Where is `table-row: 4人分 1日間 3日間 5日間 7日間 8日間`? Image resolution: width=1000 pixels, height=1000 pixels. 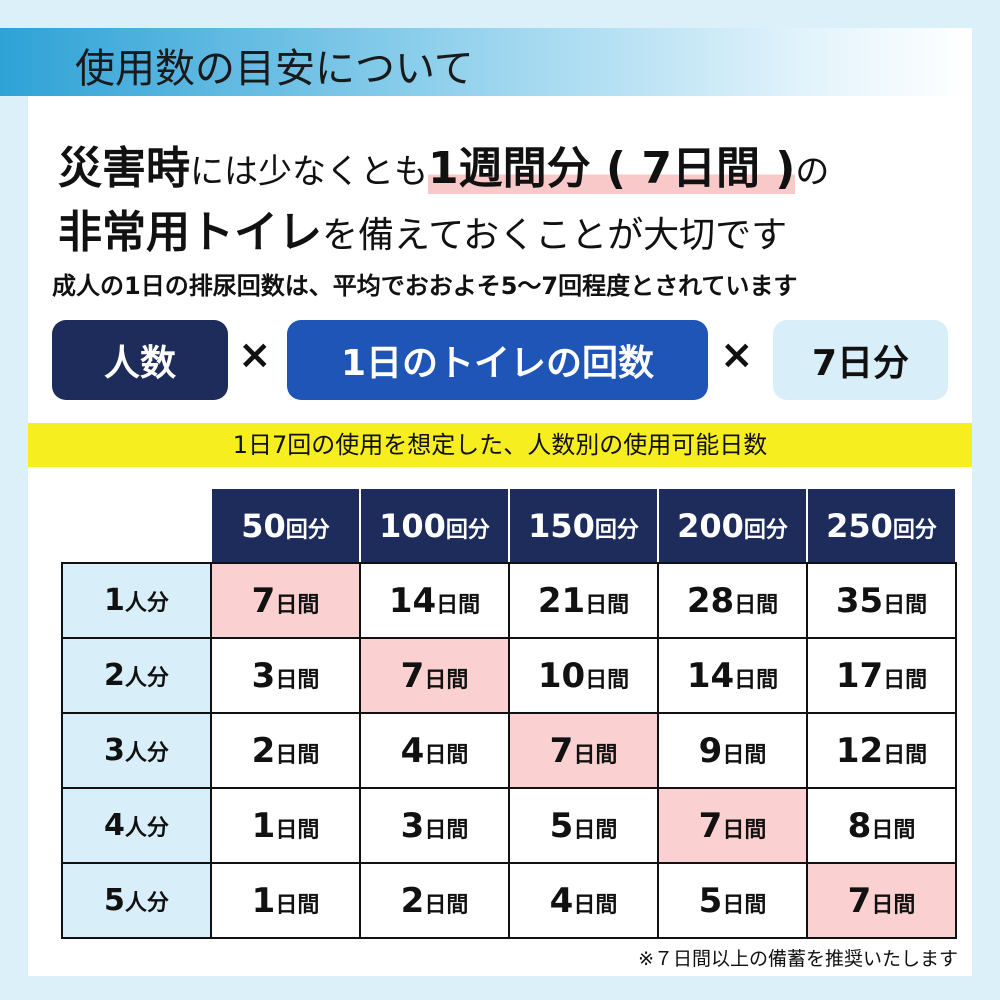 table-row: 4人分 1日間 3日間 5日間 7日間 8日間 is located at coordinates (509, 825).